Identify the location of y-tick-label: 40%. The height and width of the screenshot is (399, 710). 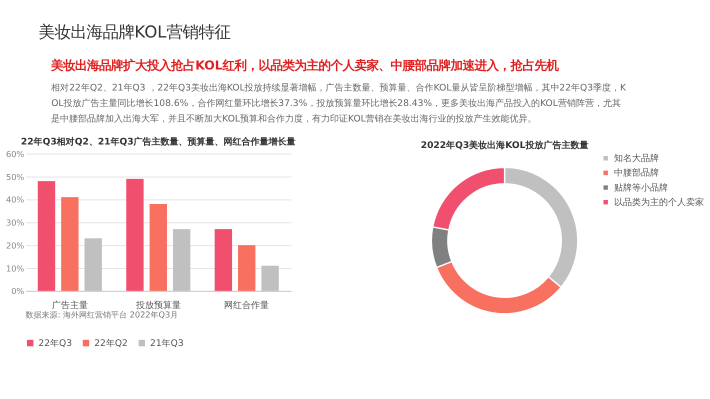
(15, 199).